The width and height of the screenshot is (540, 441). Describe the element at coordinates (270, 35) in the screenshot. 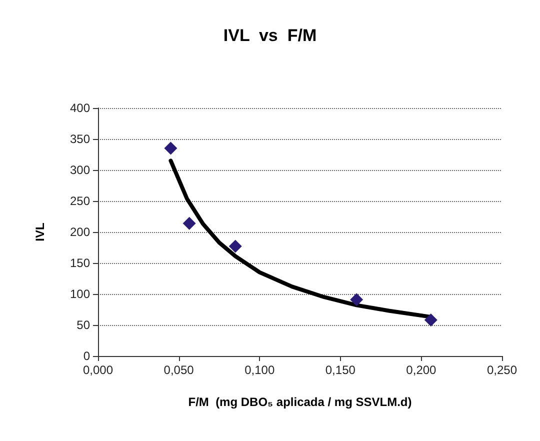

I see `chart-title: IVL vs F/M` at that location.